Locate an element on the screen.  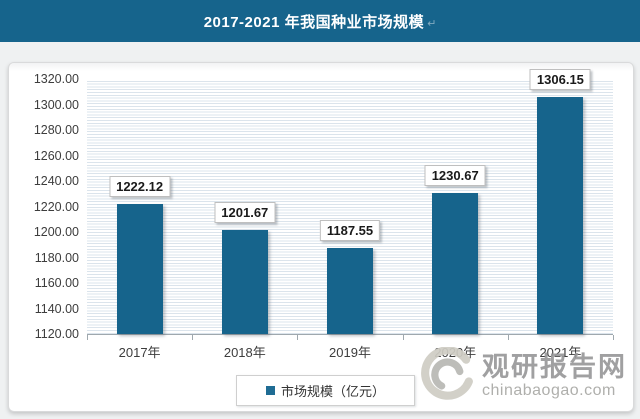
bar-slot: 1201.67 is located at coordinates (244, 206).